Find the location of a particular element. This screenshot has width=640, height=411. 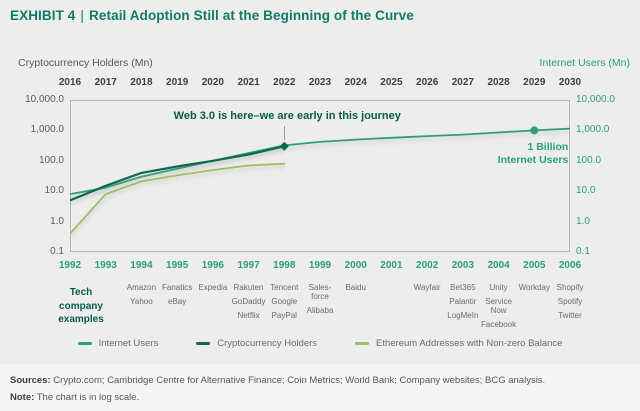

company-label: Tencent is located at coordinates (284, 287).